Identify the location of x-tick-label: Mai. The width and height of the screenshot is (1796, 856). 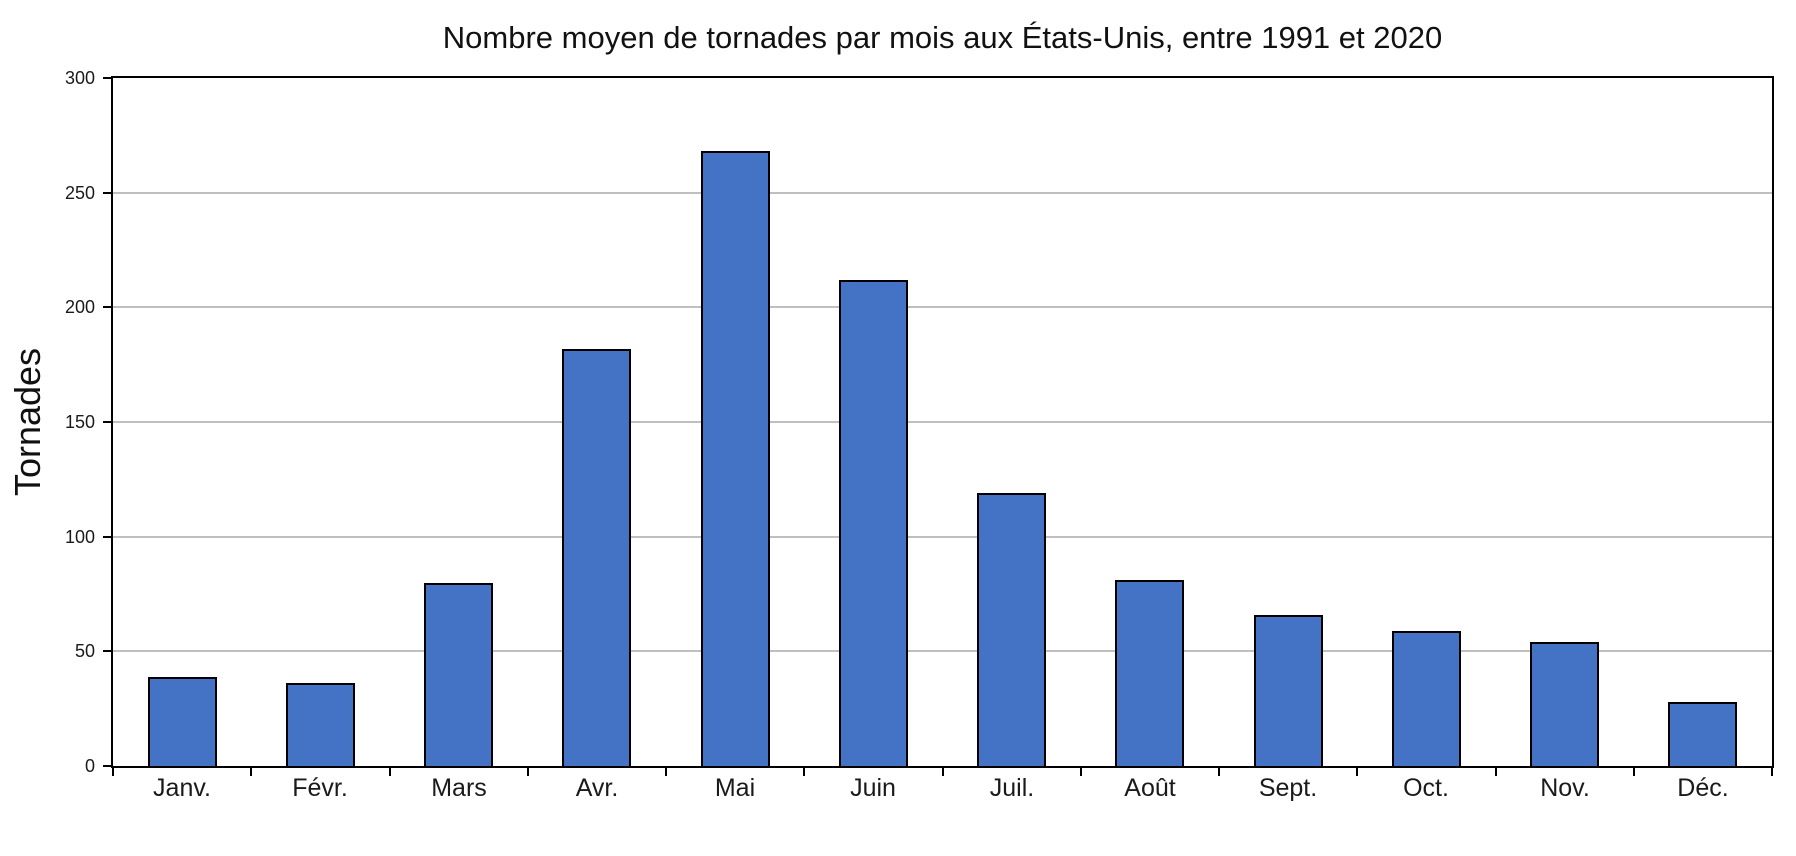
(735, 788).